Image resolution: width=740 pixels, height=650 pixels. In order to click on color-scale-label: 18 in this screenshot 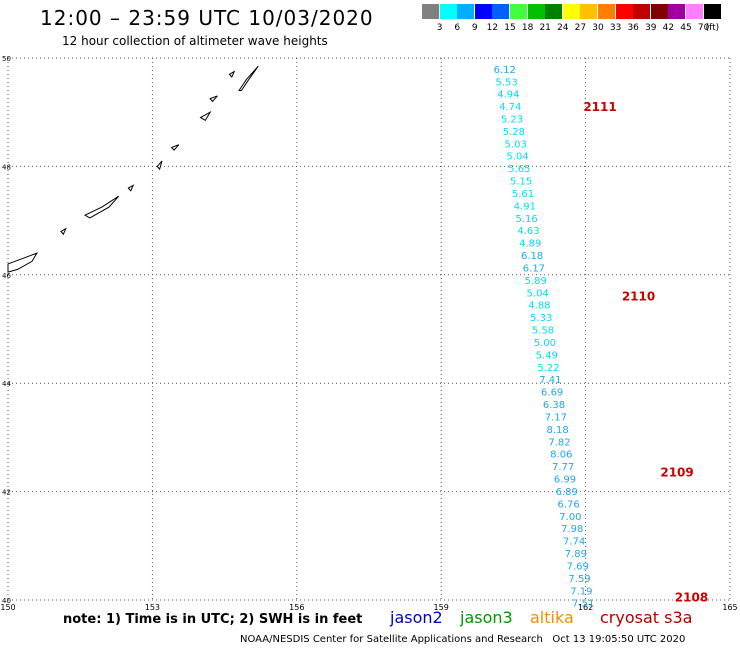, I will do `click(527, 28)`.